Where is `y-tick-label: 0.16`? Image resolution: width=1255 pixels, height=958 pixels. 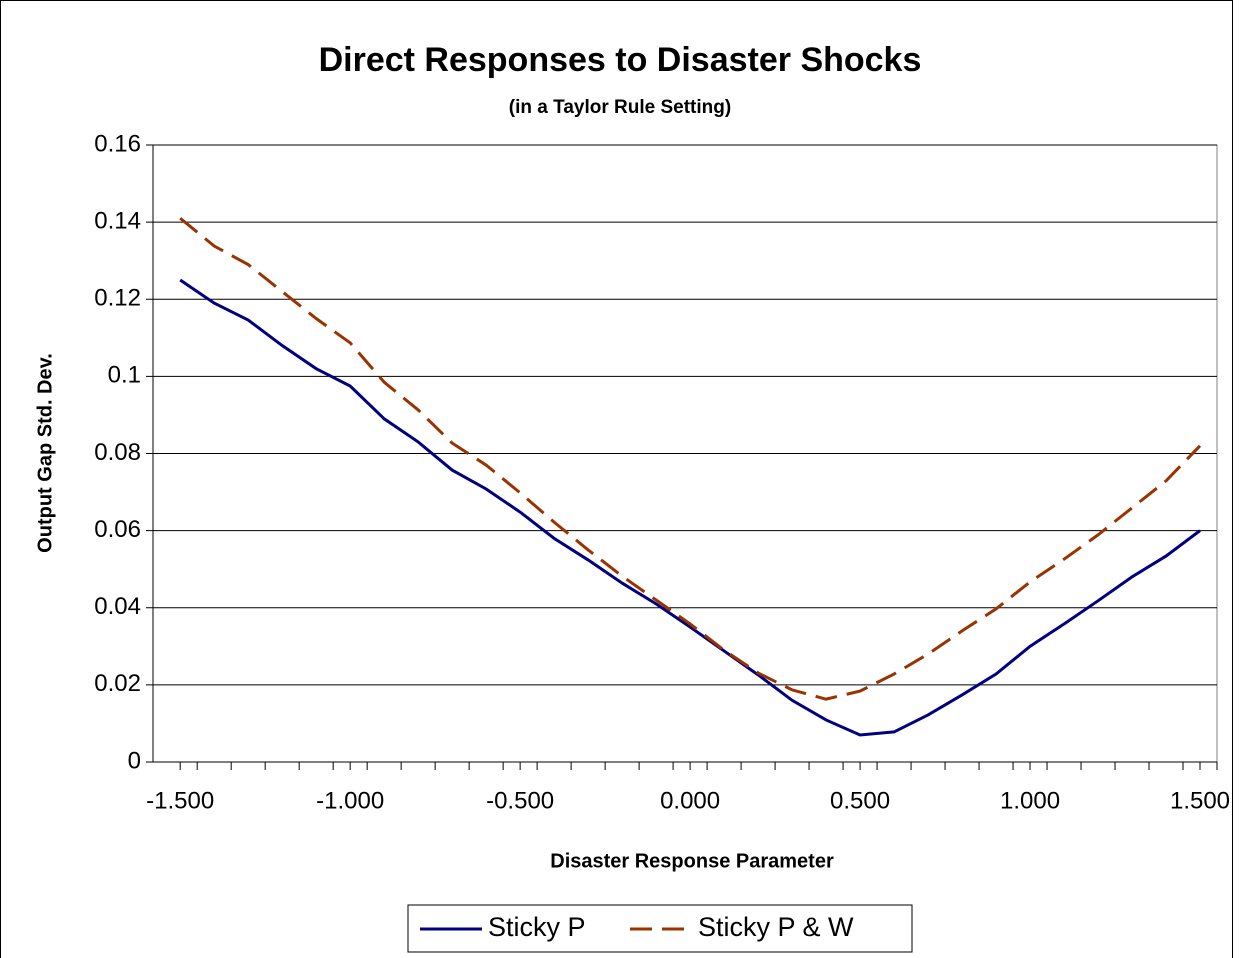
y-tick-label: 0.16 is located at coordinates (117, 143).